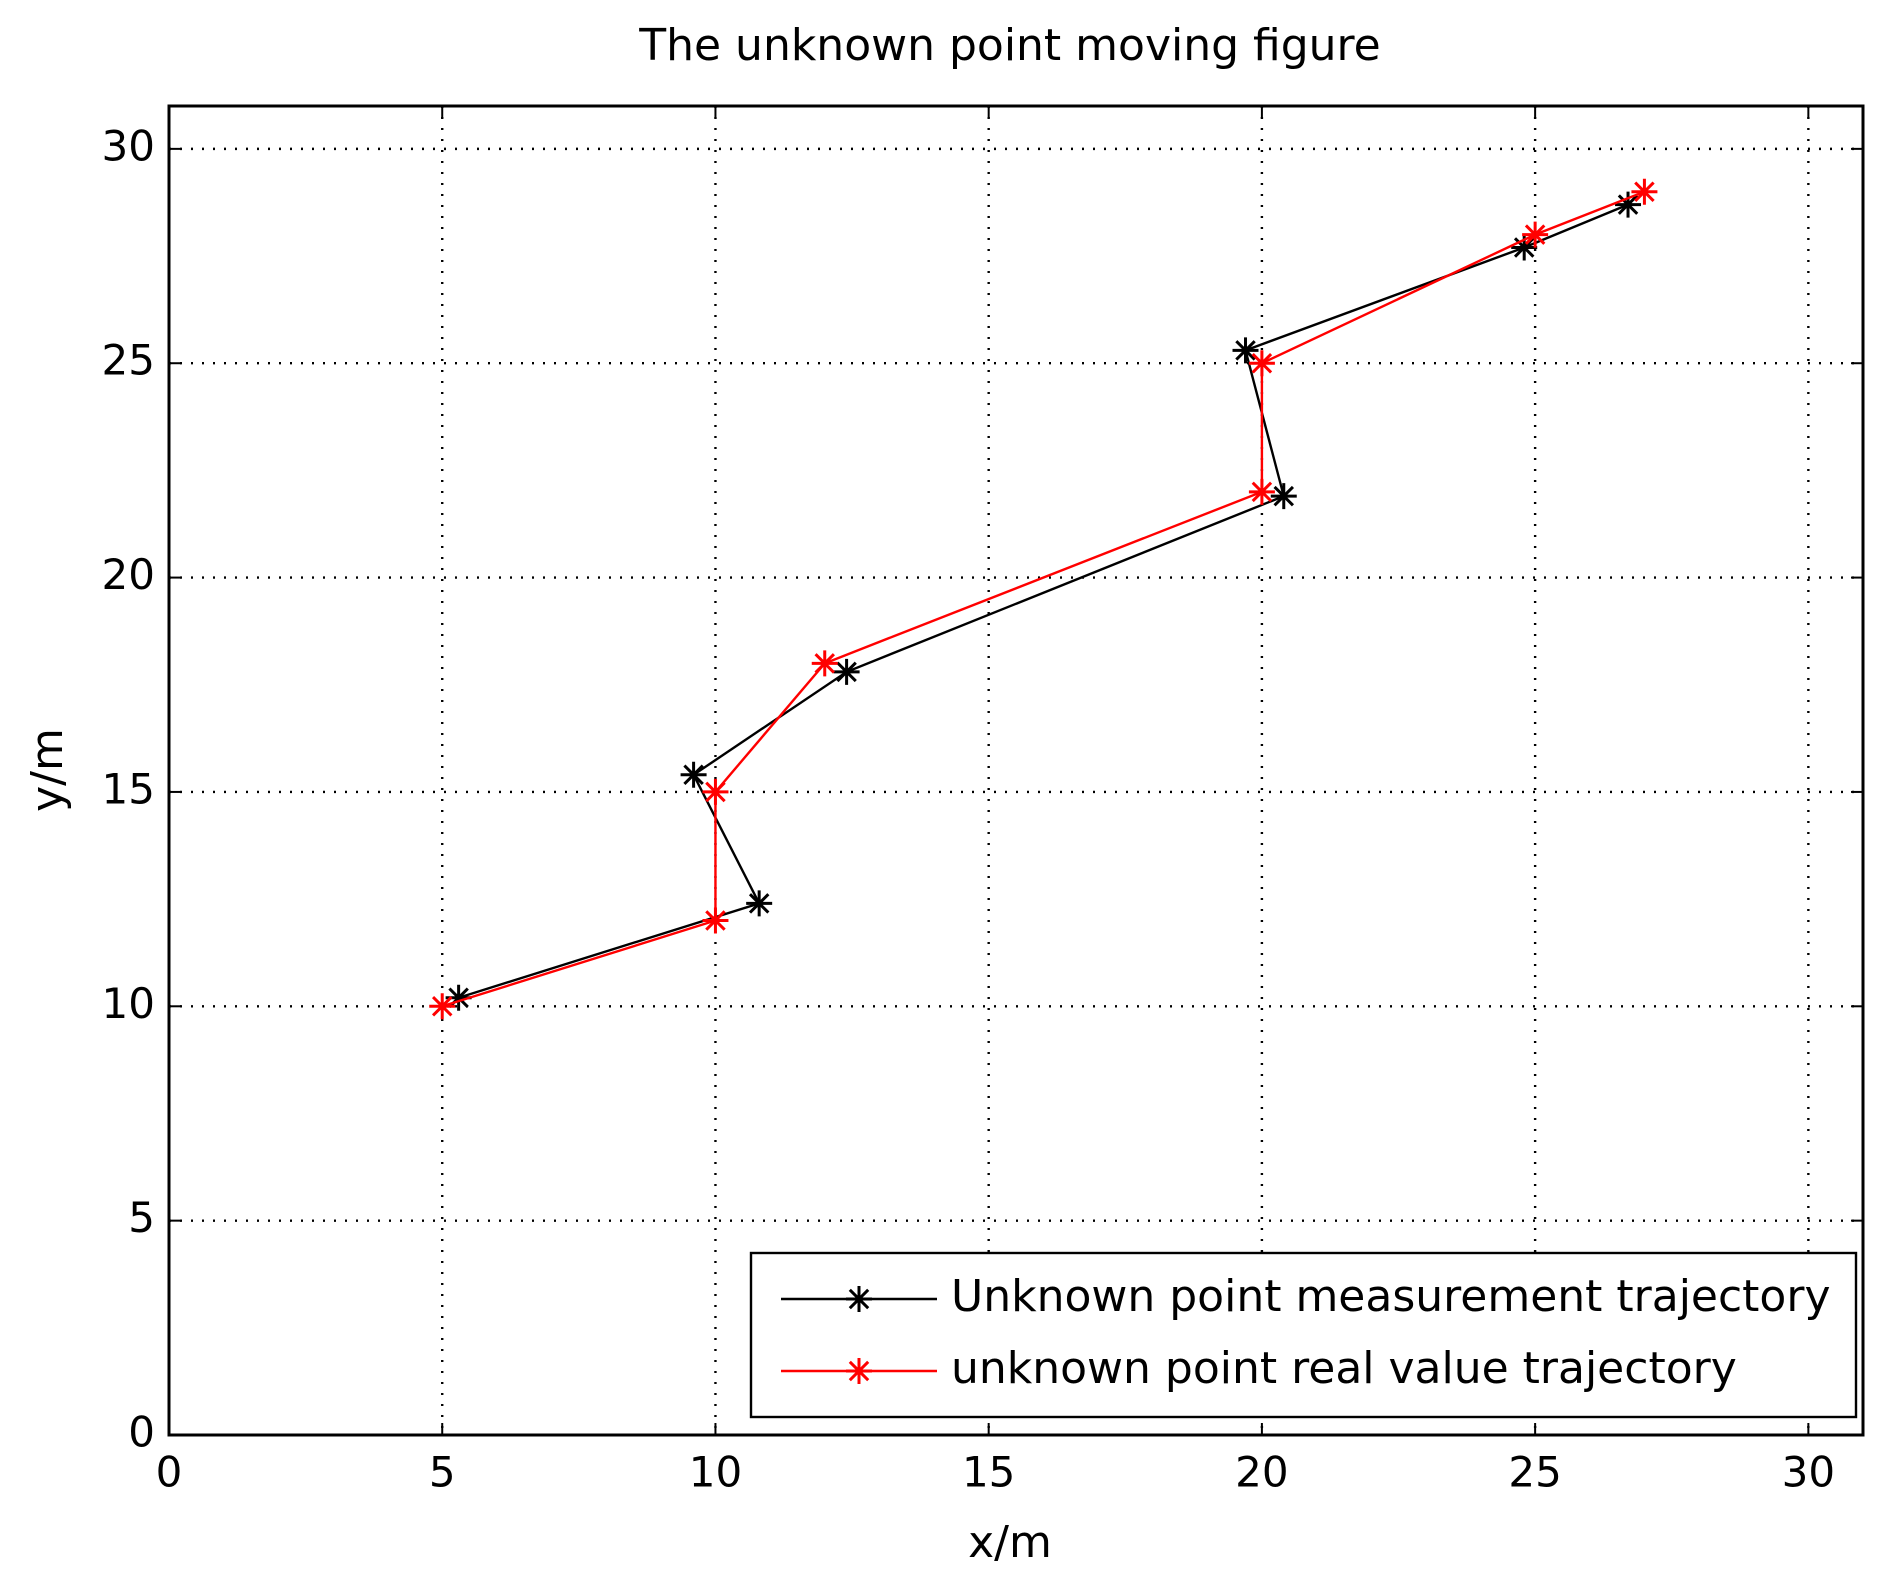 This screenshot has height=1582, width=1883. I want to click on legend-box, so click(1303, 1335).